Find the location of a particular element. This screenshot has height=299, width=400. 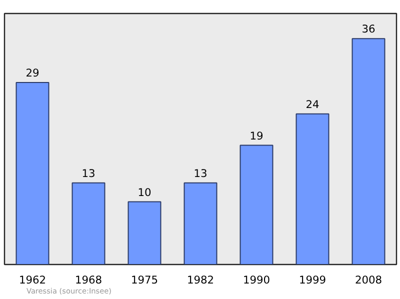

x-tick-label: 1982 is located at coordinates (200, 280).